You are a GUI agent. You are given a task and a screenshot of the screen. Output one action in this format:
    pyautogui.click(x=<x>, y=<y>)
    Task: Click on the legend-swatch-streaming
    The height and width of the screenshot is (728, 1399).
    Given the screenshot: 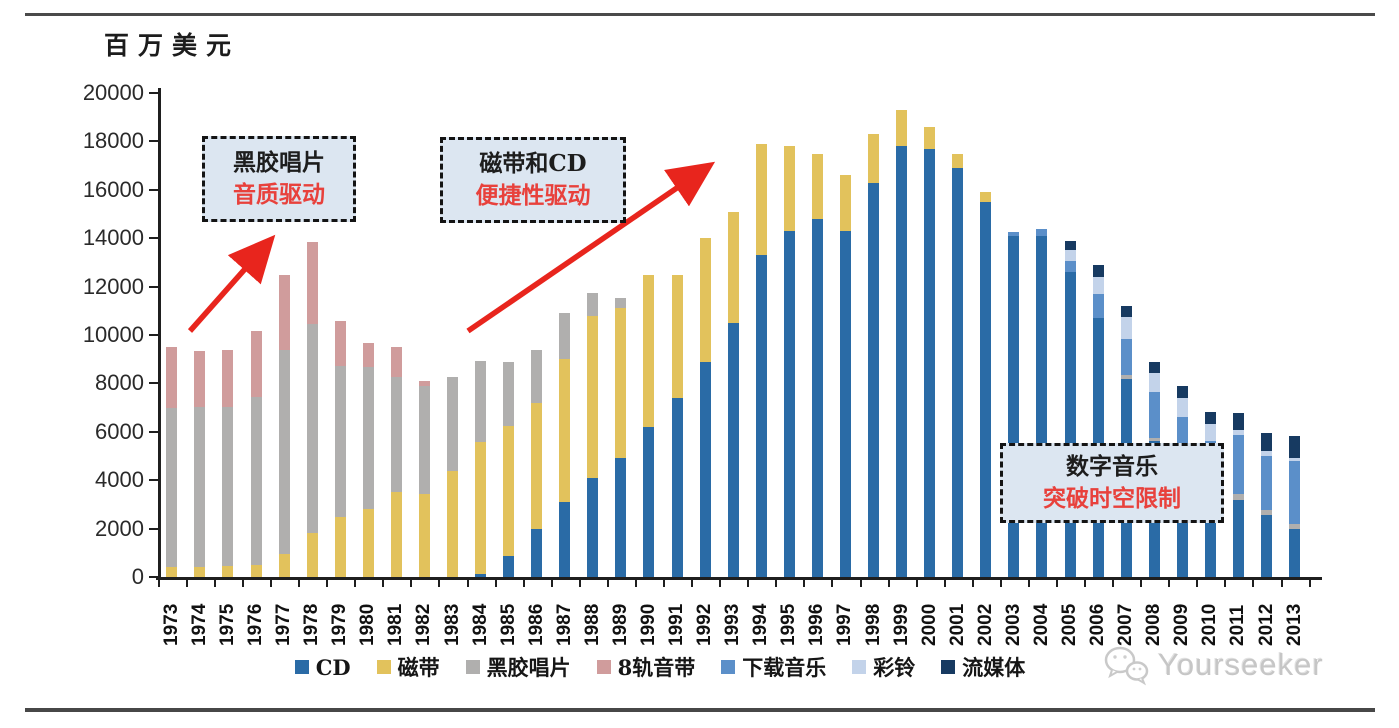 What is the action you would take?
    pyautogui.click(x=948, y=667)
    